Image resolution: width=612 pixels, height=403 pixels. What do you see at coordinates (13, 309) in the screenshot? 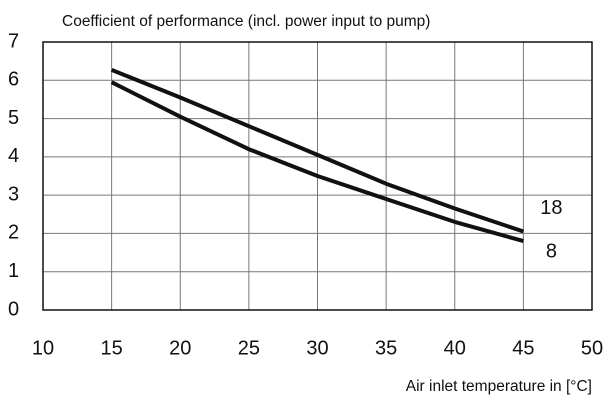
I see `y-tick-label: 0` at bounding box center [13, 309].